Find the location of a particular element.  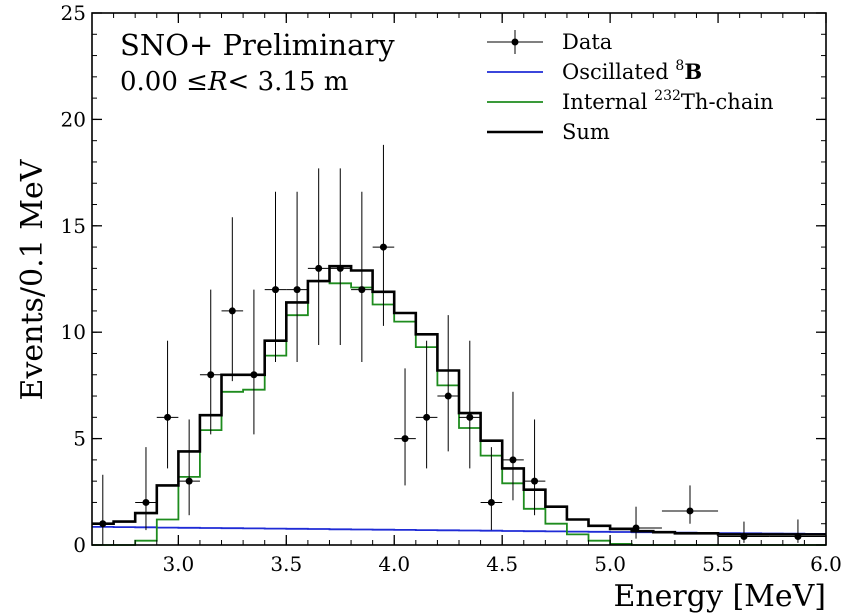

x-tick-label: 5.0 is located at coordinates (610, 564).